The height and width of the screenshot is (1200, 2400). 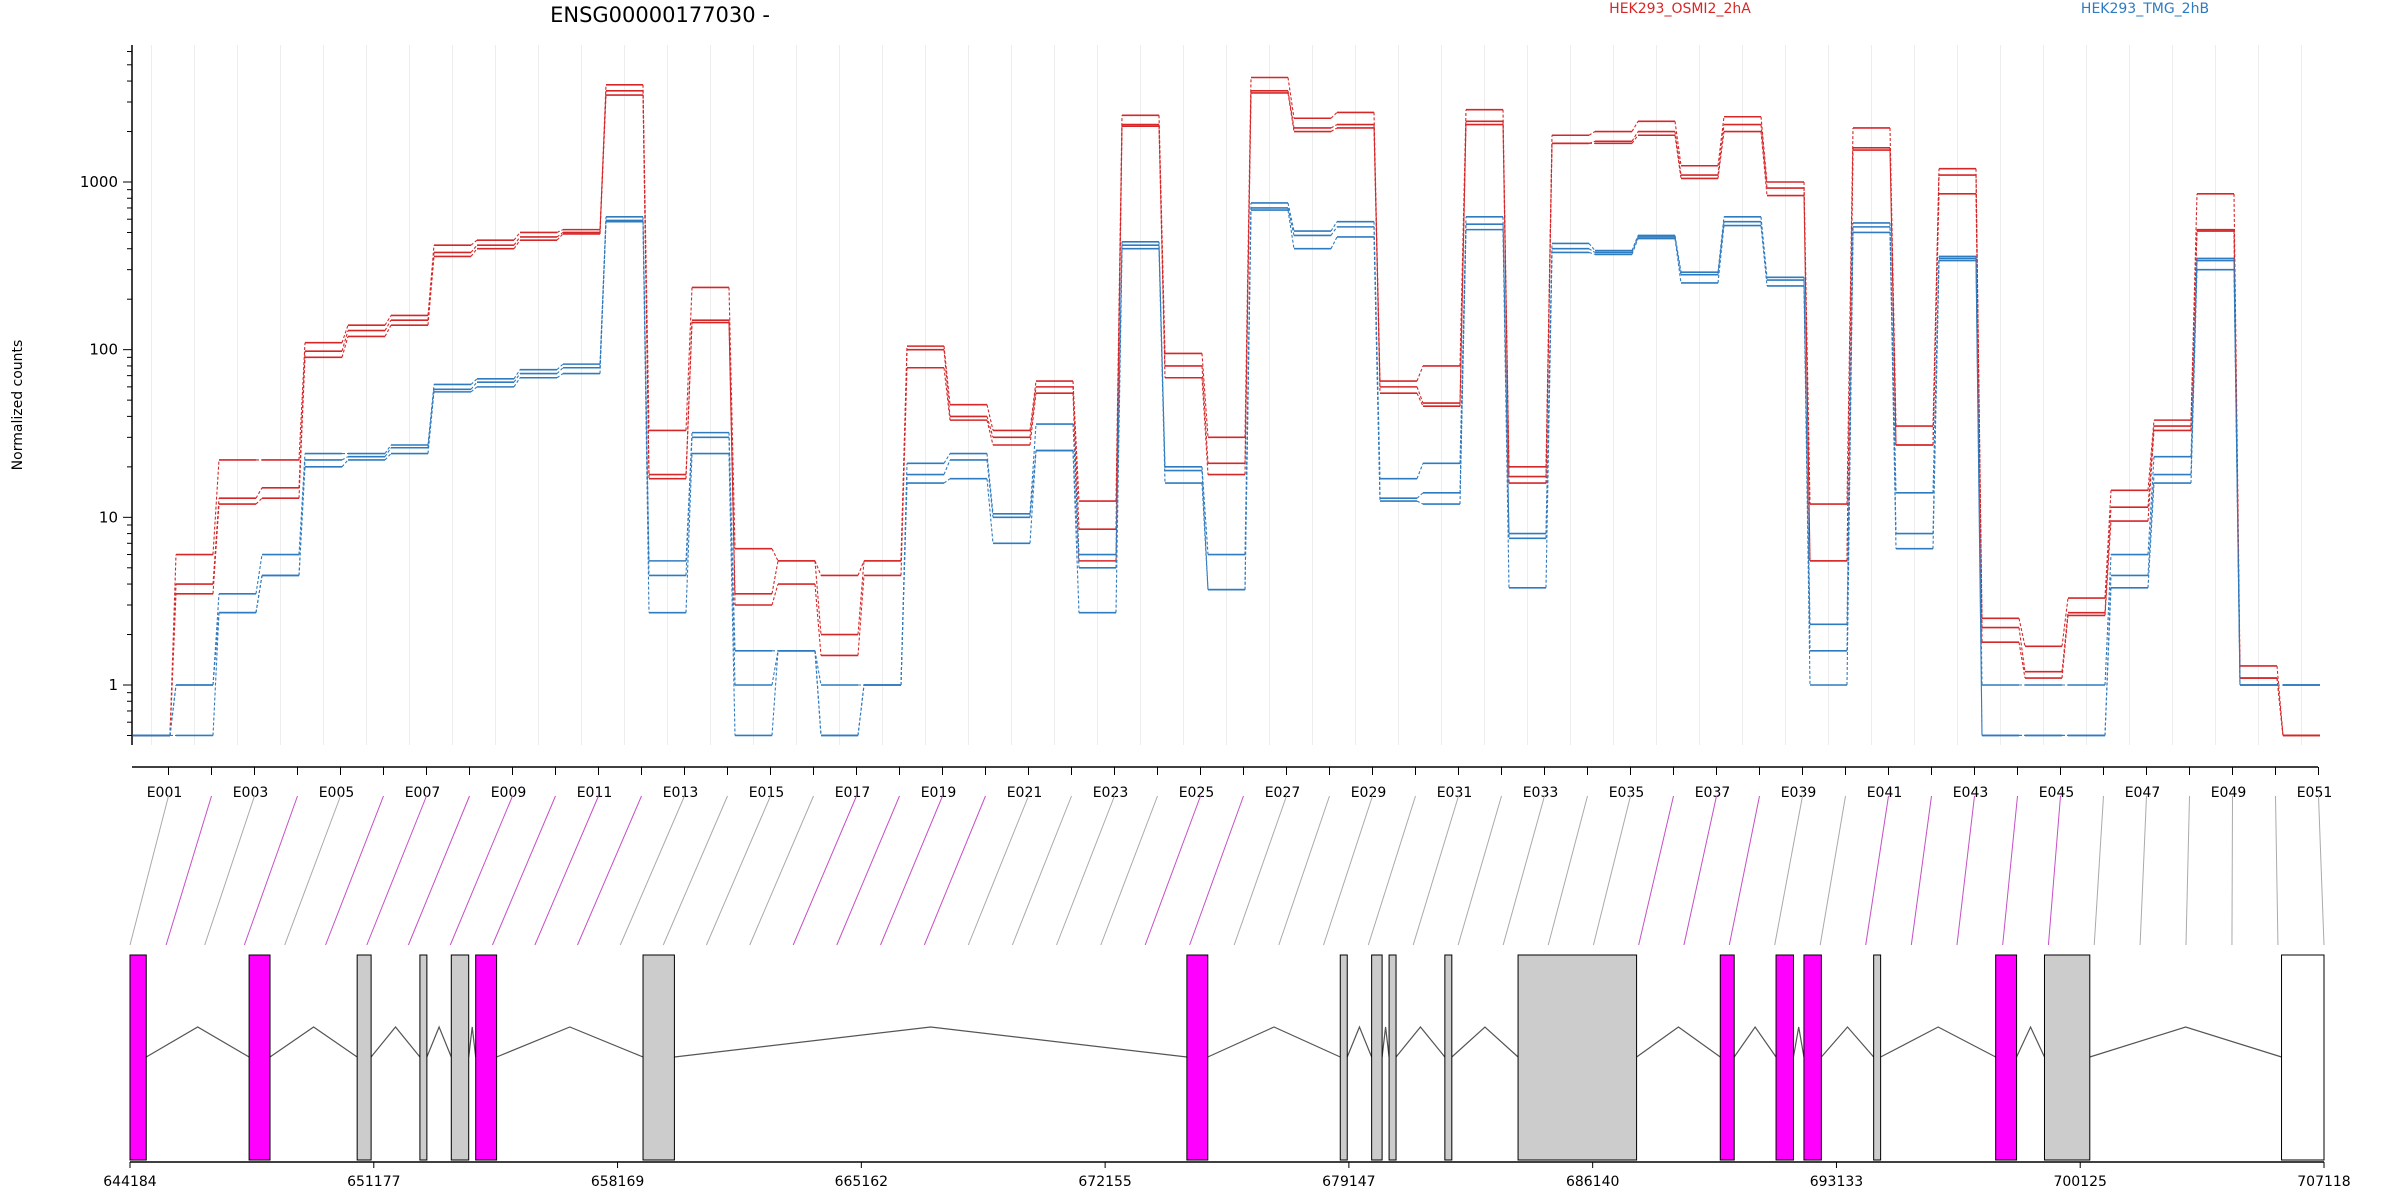 What do you see at coordinates (1713, 793) in the screenshot?
I see `exon-tick-label: E037` at bounding box center [1713, 793].